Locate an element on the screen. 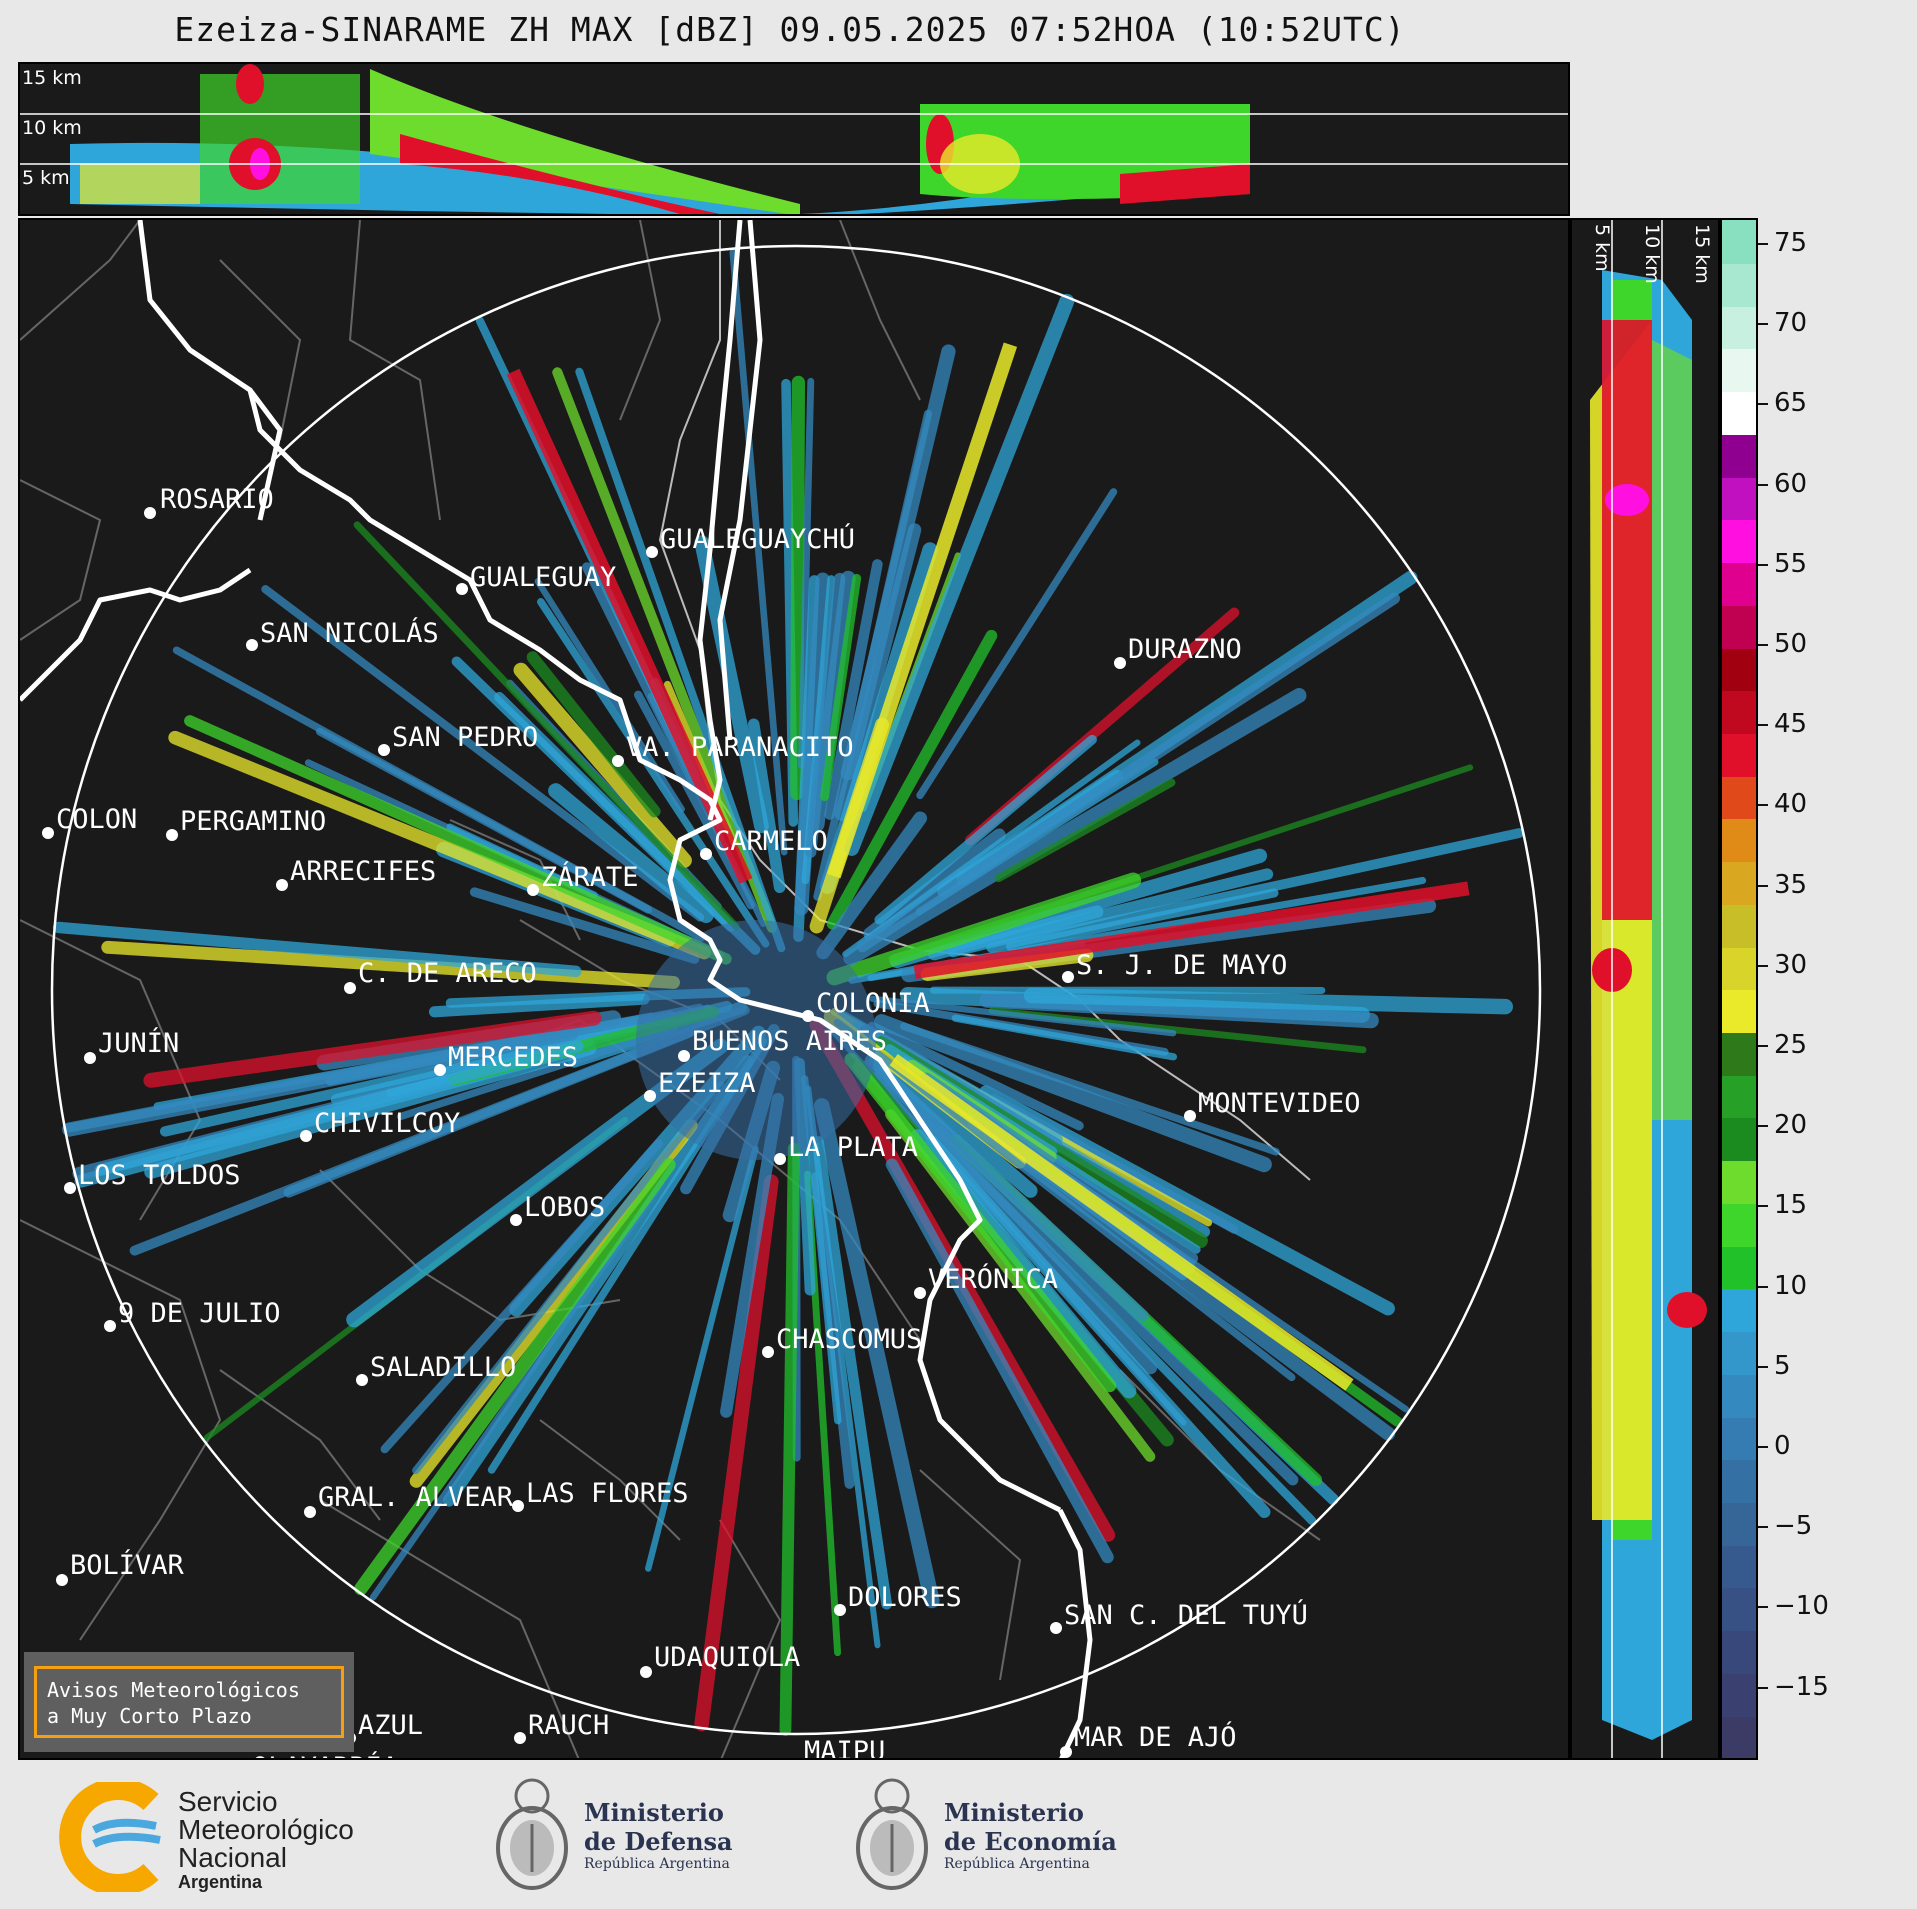  top-level-label: 5 km is located at coordinates (46, 178).